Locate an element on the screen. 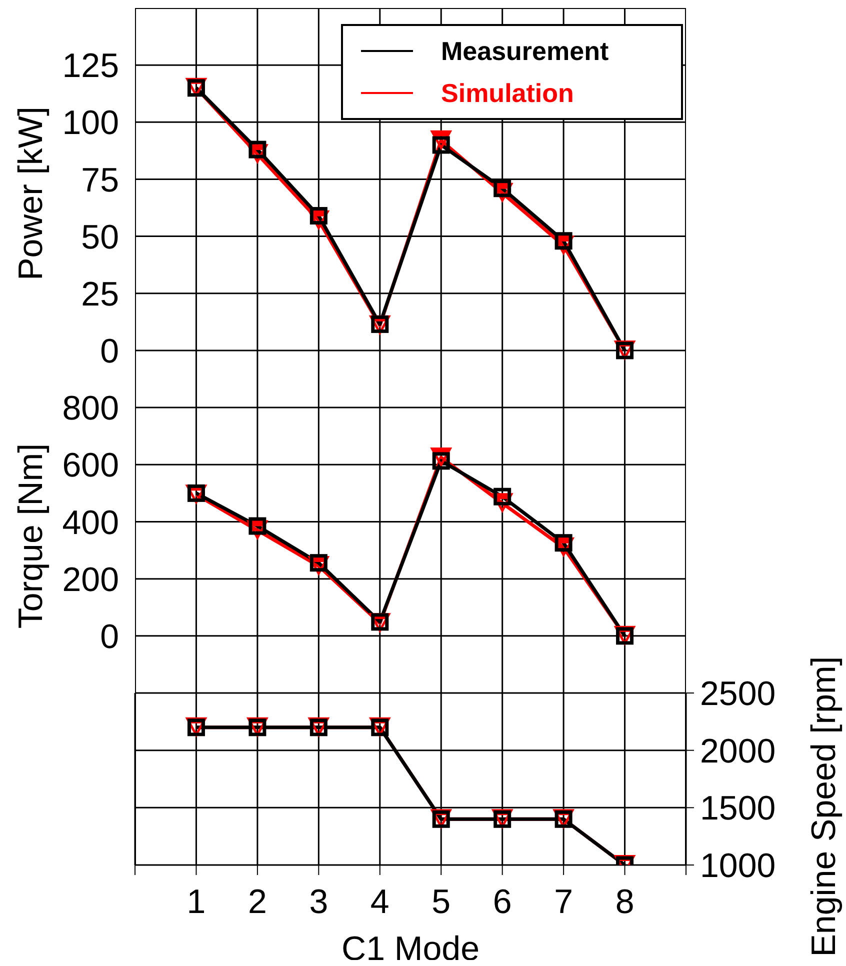 Image resolution: width=846 pixels, height=966 pixels. y-axis-title: Power [kW] is located at coordinates (31, 193).